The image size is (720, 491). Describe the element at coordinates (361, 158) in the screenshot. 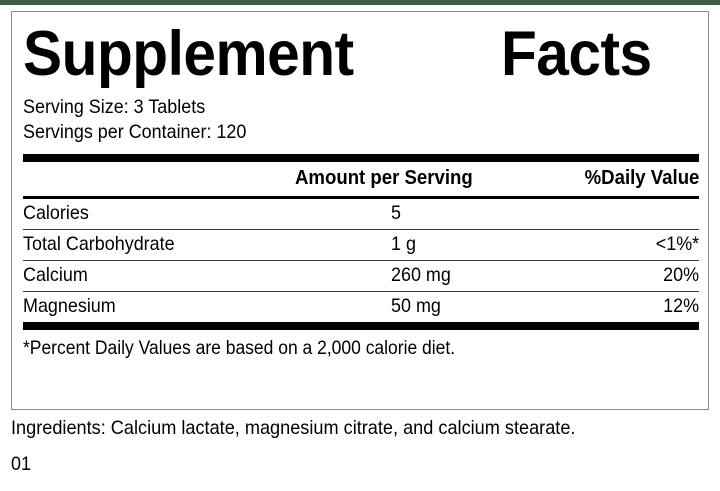

I see `rule-above-header` at that location.